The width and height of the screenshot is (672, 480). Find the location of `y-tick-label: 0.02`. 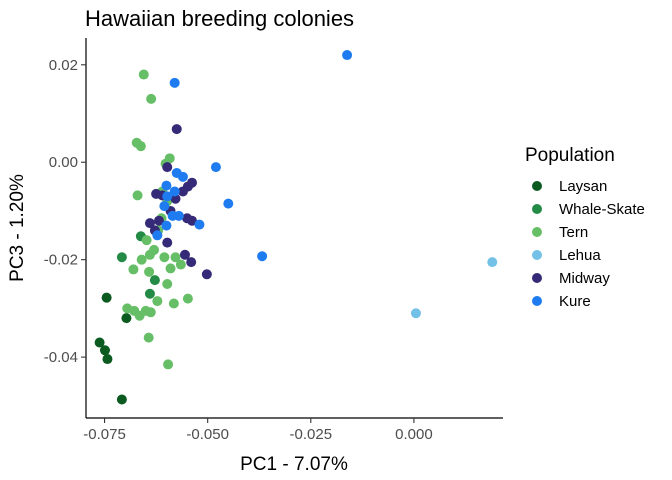

y-tick-label: 0.02 is located at coordinates (63, 65).